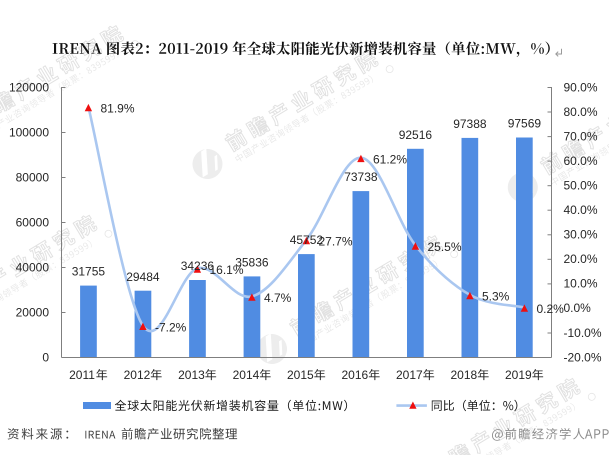  Describe the element at coordinates (33, 312) in the screenshot. I see `svg-text: 20000` at that location.